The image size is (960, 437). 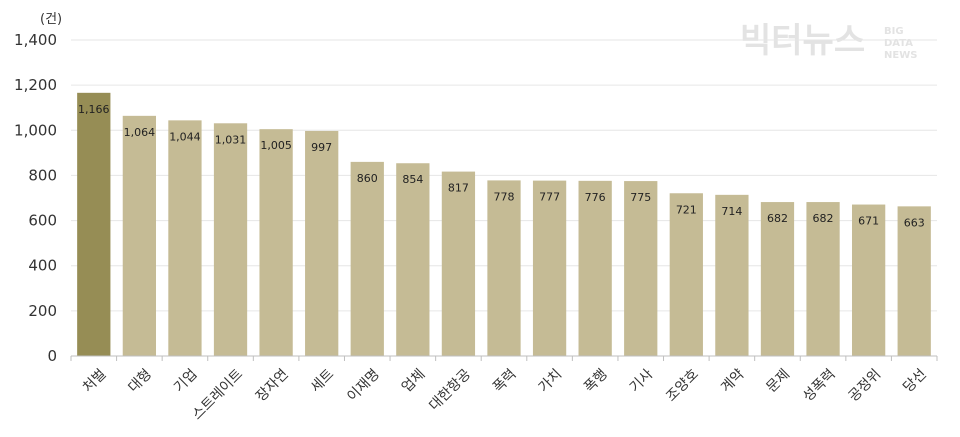 What do you see at coordinates (504, 196) in the screenshot?
I see `data-label: 778` at bounding box center [504, 196].